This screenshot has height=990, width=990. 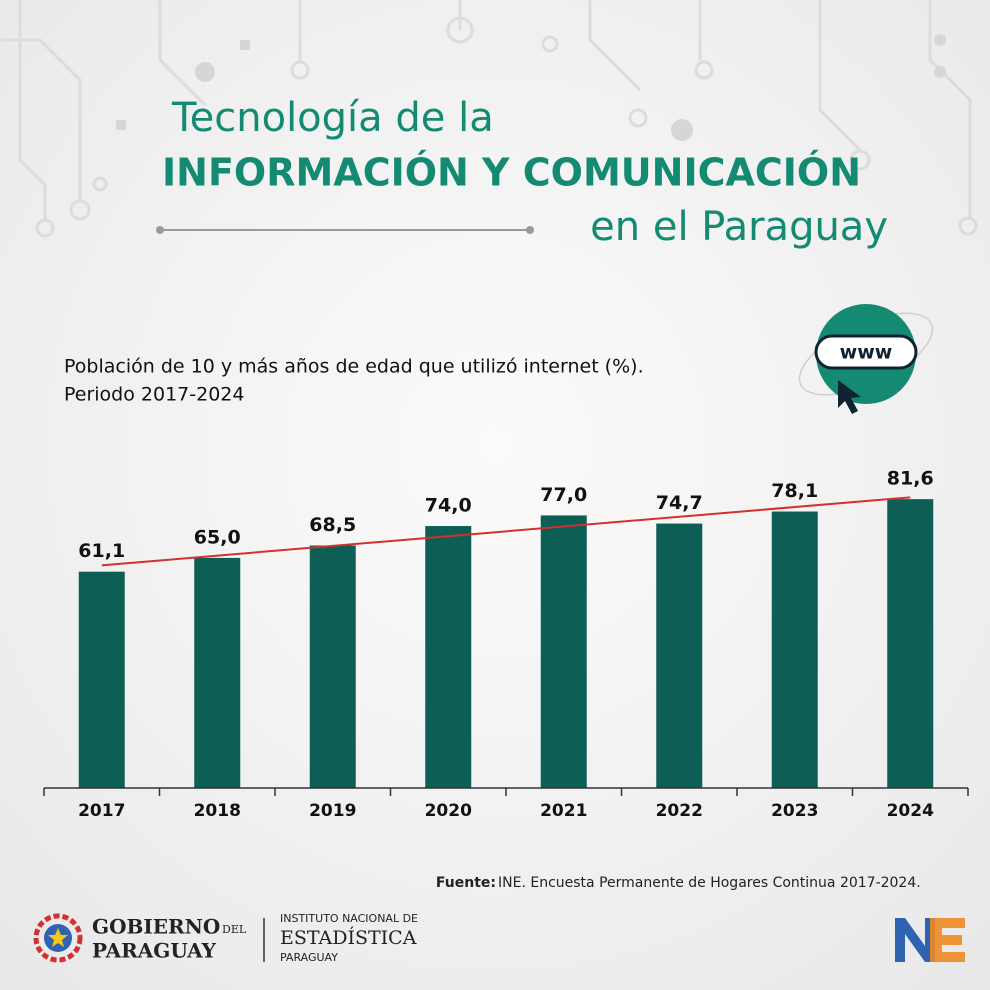 What do you see at coordinates (506, 531) in the screenshot?
I see `trend-line` at bounding box center [506, 531].